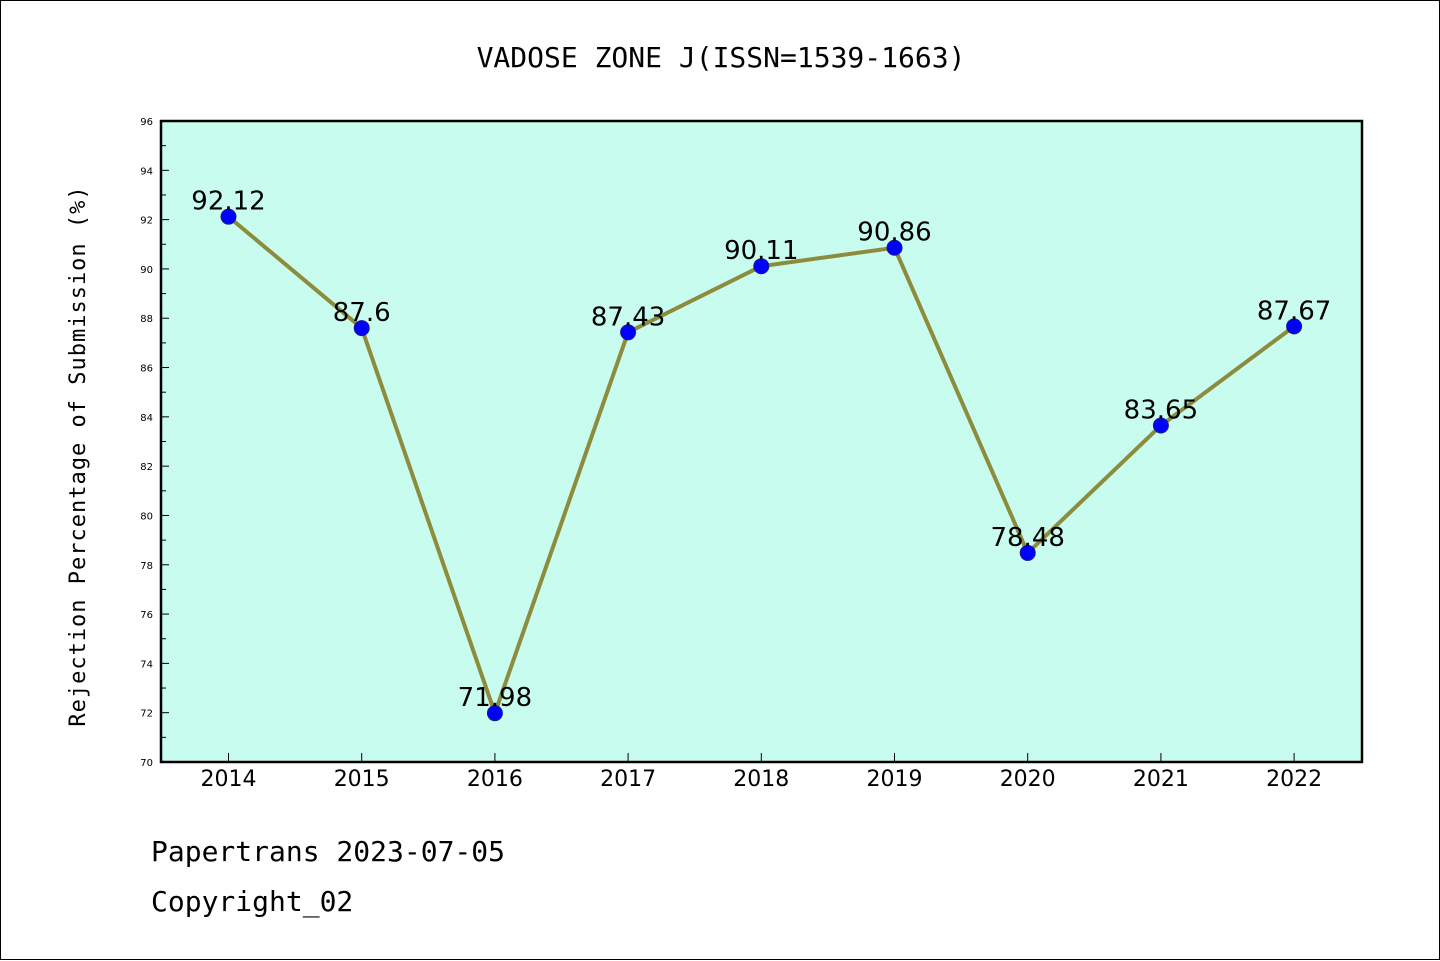 The height and width of the screenshot is (961, 1440). What do you see at coordinates (146, 319) in the screenshot?
I see `y-tick-label: 88` at bounding box center [146, 319].